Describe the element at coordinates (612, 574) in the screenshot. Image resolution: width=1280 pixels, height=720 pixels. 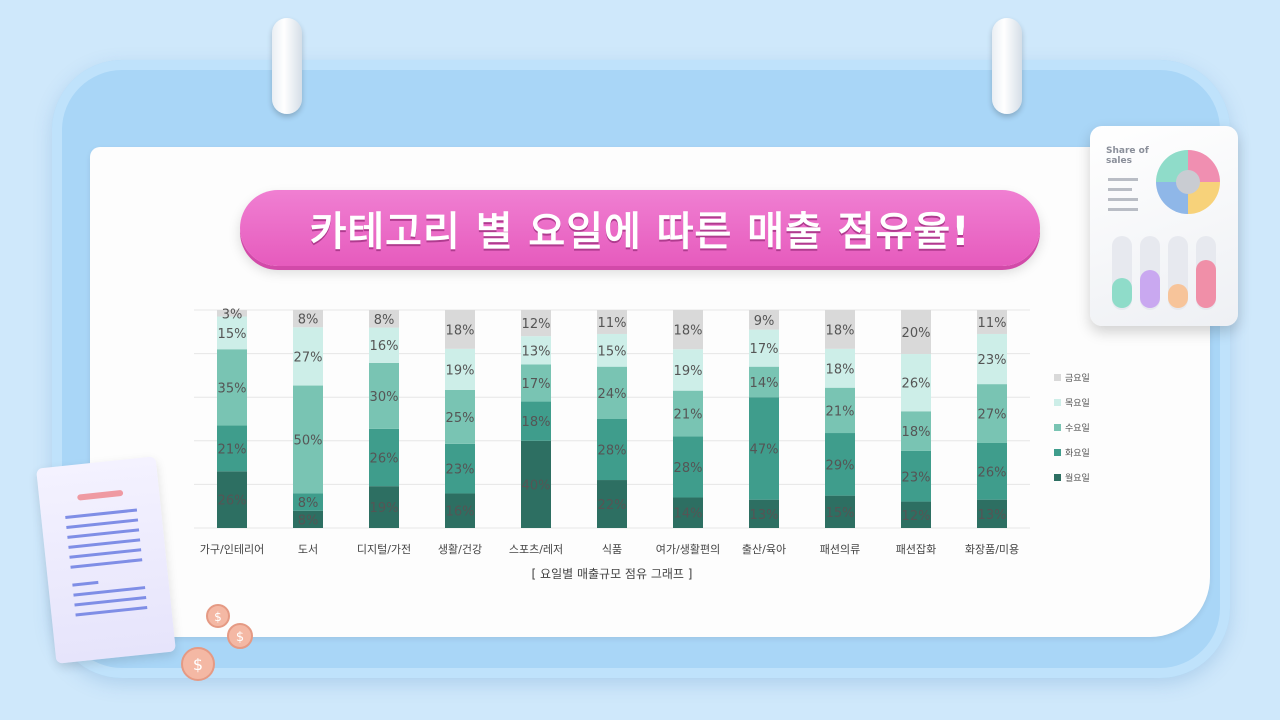
I see `chart-caption: [ 요일별 매출규모 점유 그래프 ]` at that location.